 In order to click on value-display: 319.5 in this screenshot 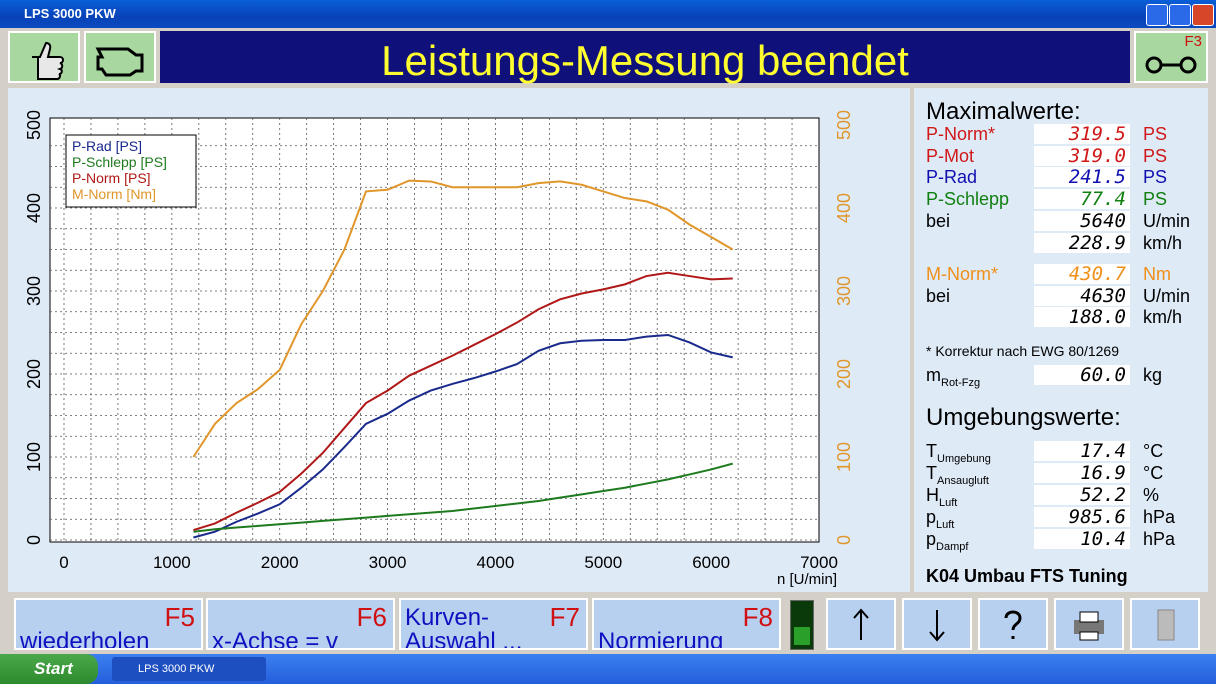, I will do `click(1082, 134)`.